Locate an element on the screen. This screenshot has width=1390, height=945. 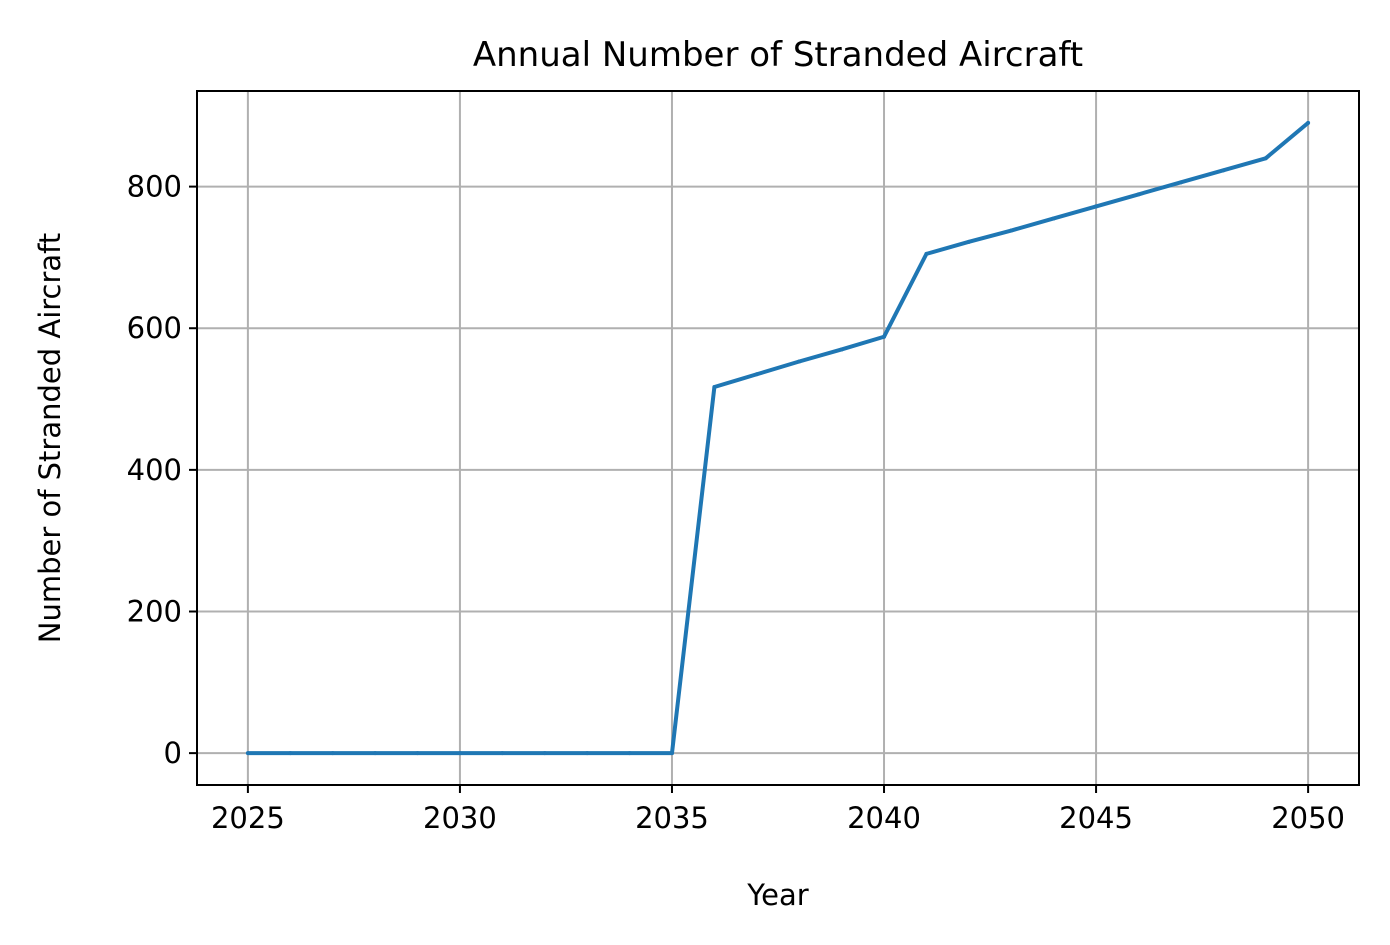
x-tick-label: 2045 is located at coordinates (1096, 818).